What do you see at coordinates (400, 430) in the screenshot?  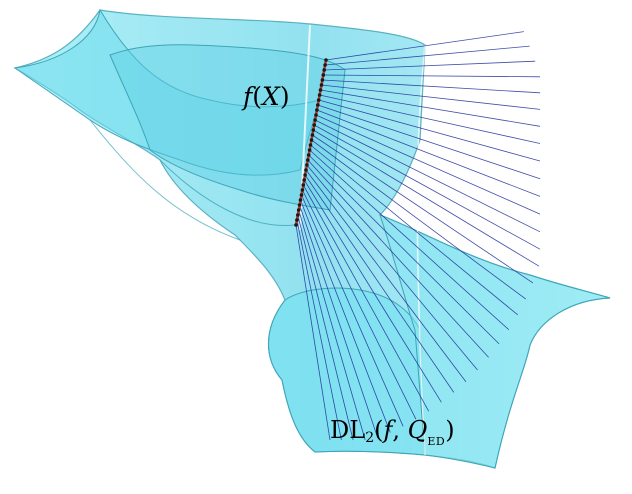 I see `label-dl-comma: ,` at bounding box center [400, 430].